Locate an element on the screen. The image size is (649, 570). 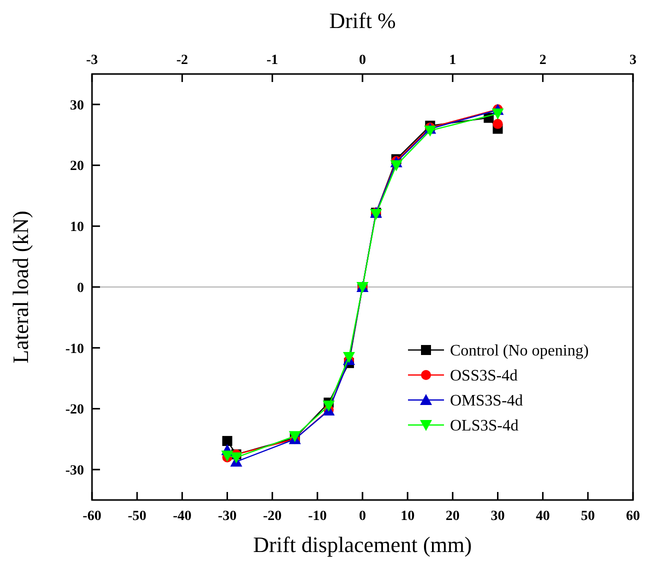
x2-tick-label: -1 is located at coordinates (272, 60).